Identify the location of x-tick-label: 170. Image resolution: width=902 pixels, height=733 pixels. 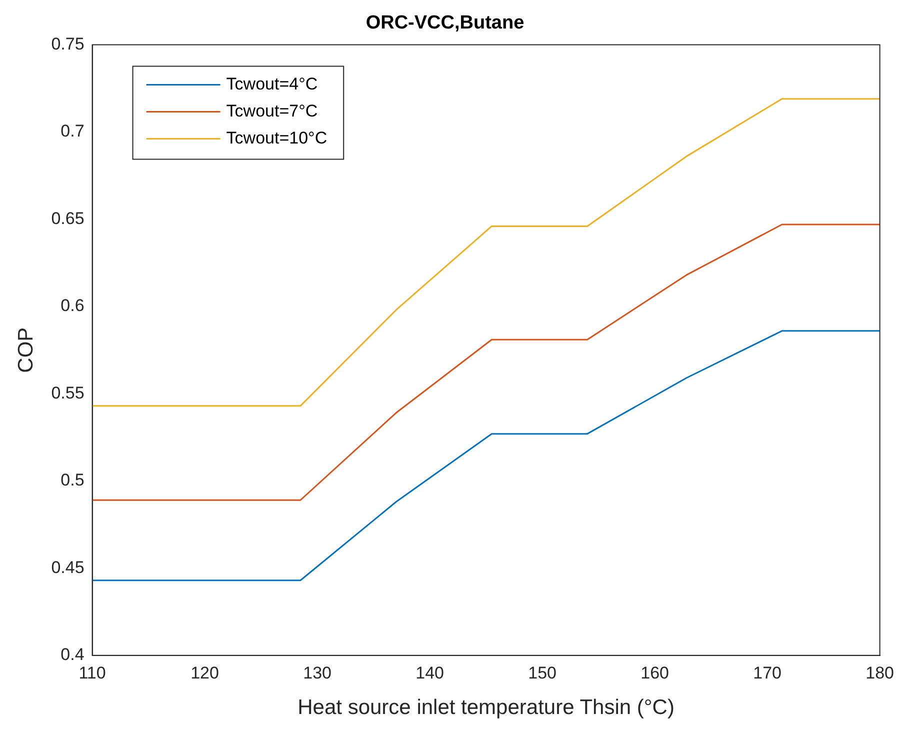
(767, 672).